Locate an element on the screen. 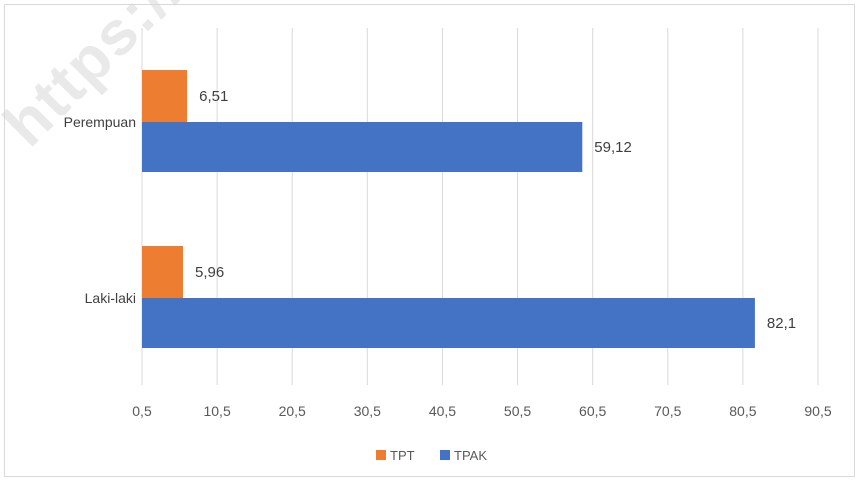  category-label: Laki-laki is located at coordinates (110, 298).